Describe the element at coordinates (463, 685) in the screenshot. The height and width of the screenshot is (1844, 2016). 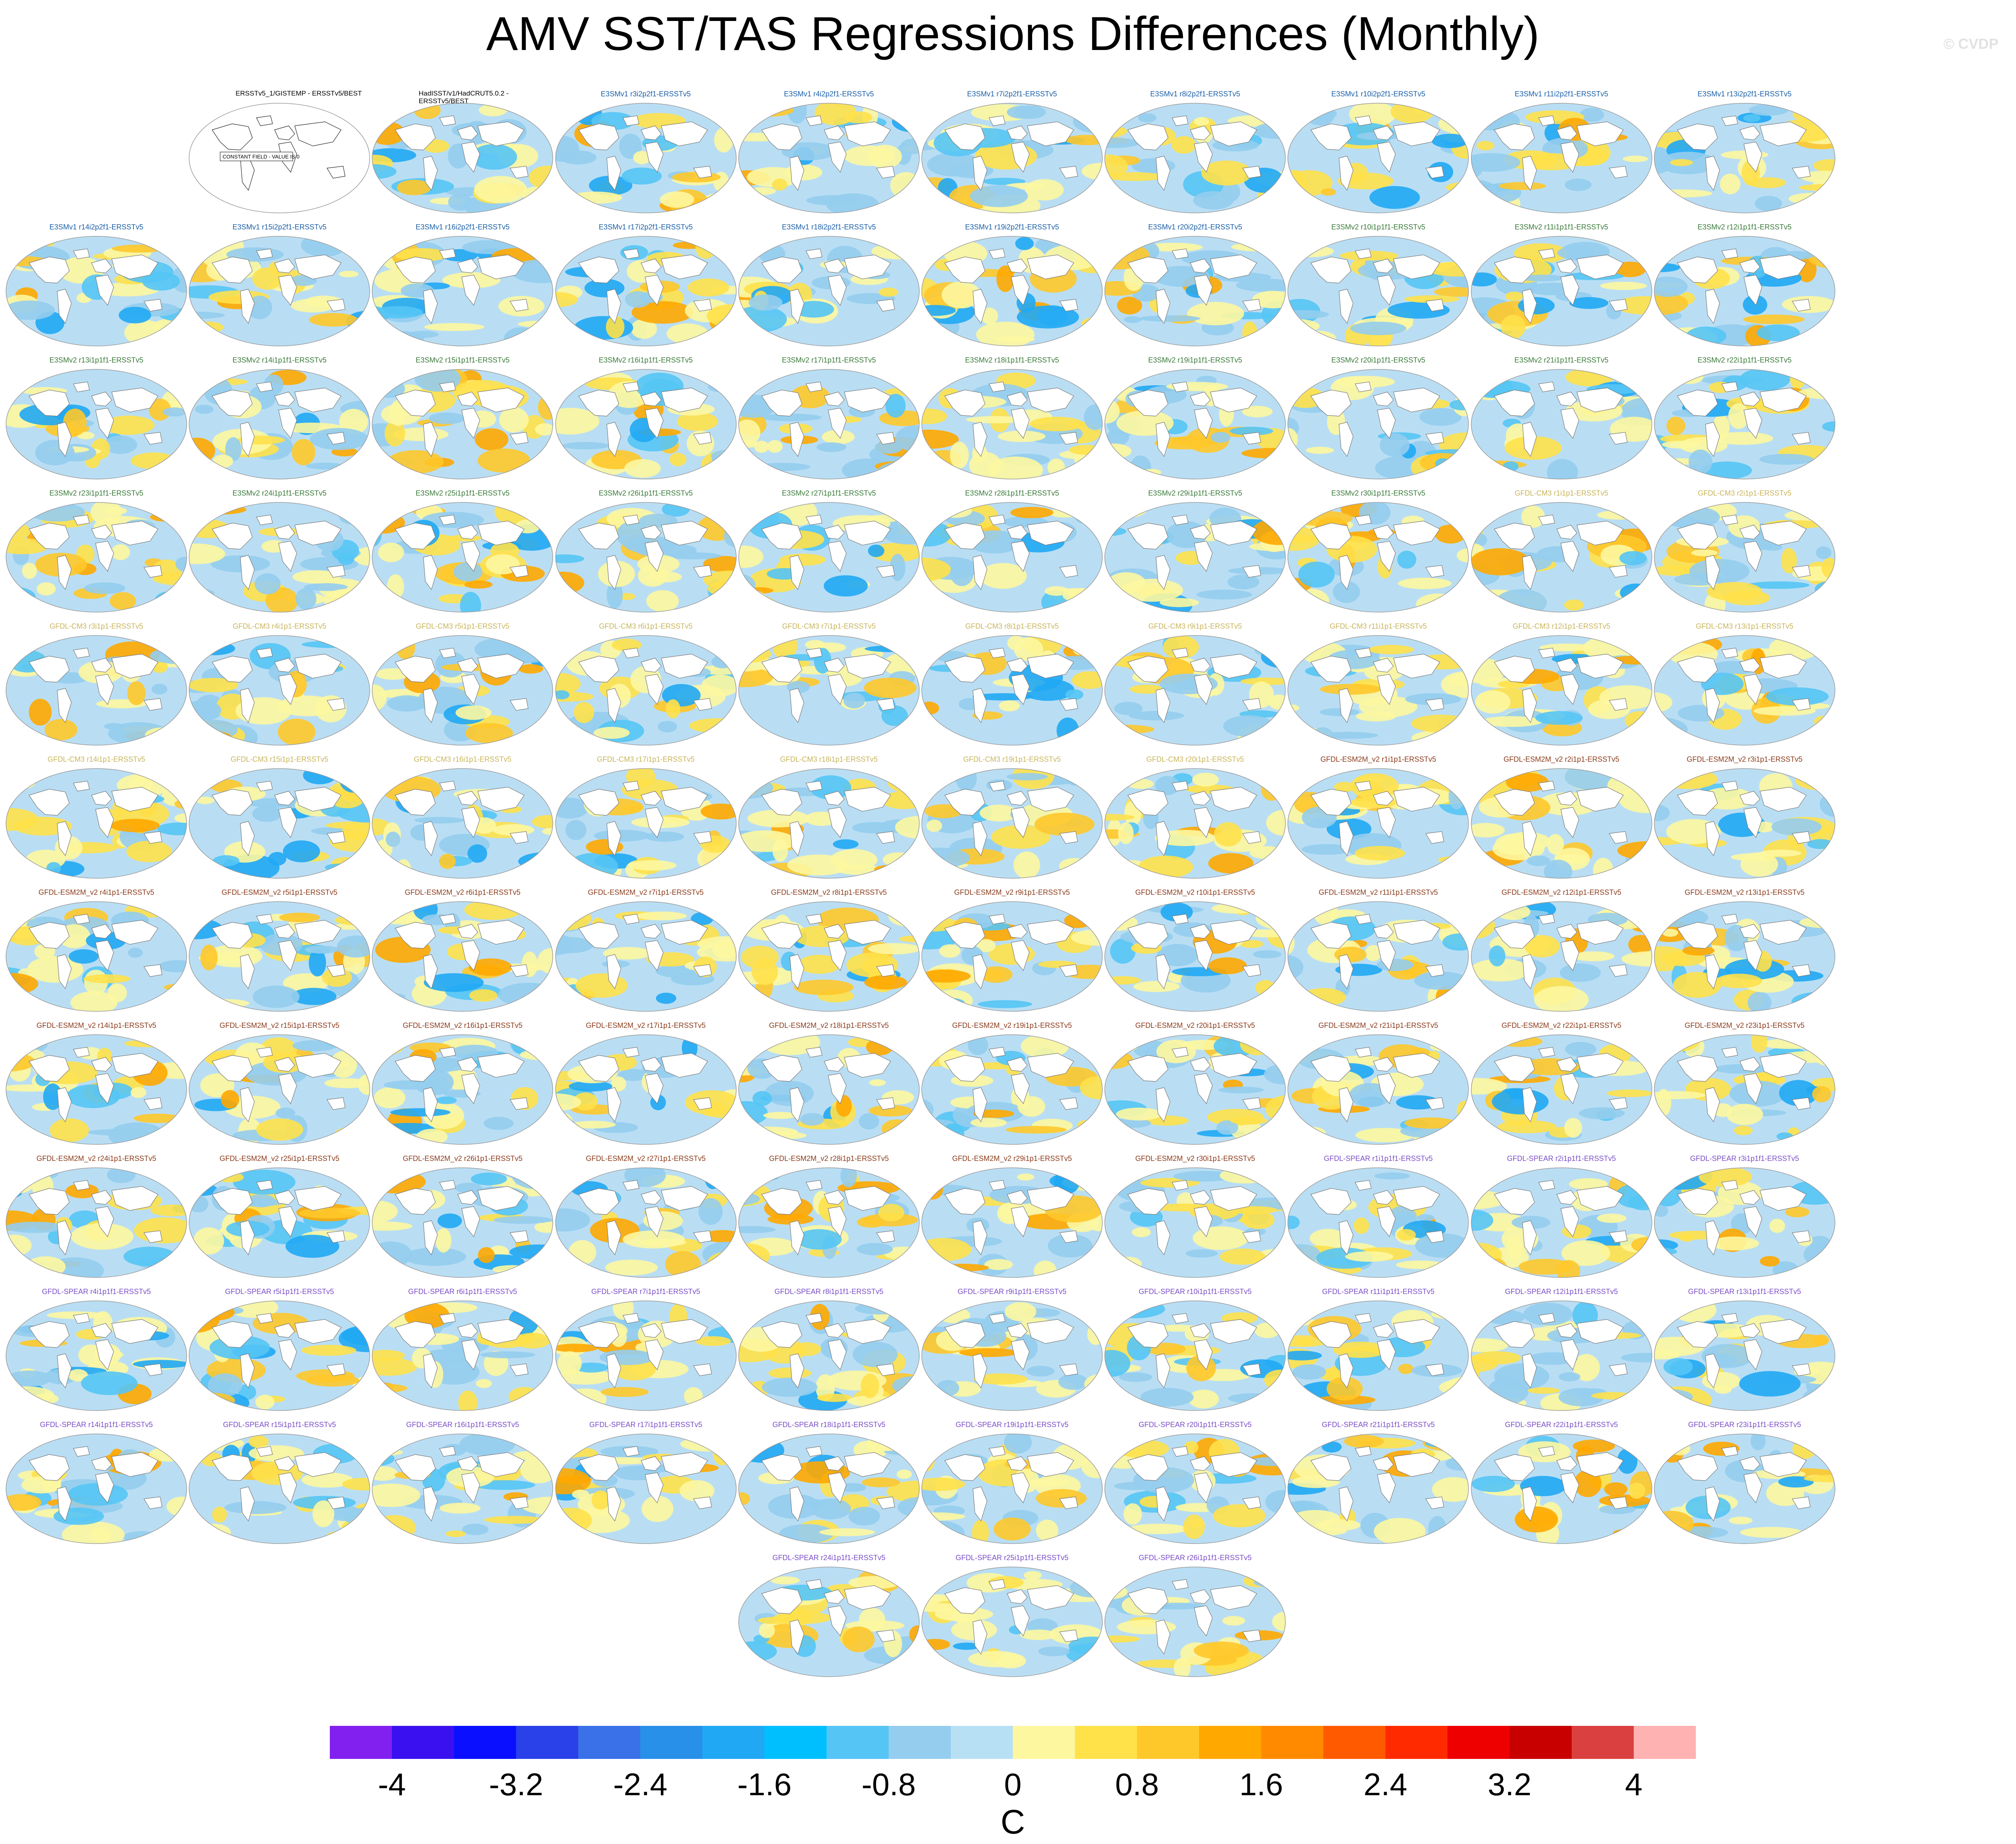
I see `map-panel: GFDL-CM3 r5i1p1-ERSSTv5` at that location.